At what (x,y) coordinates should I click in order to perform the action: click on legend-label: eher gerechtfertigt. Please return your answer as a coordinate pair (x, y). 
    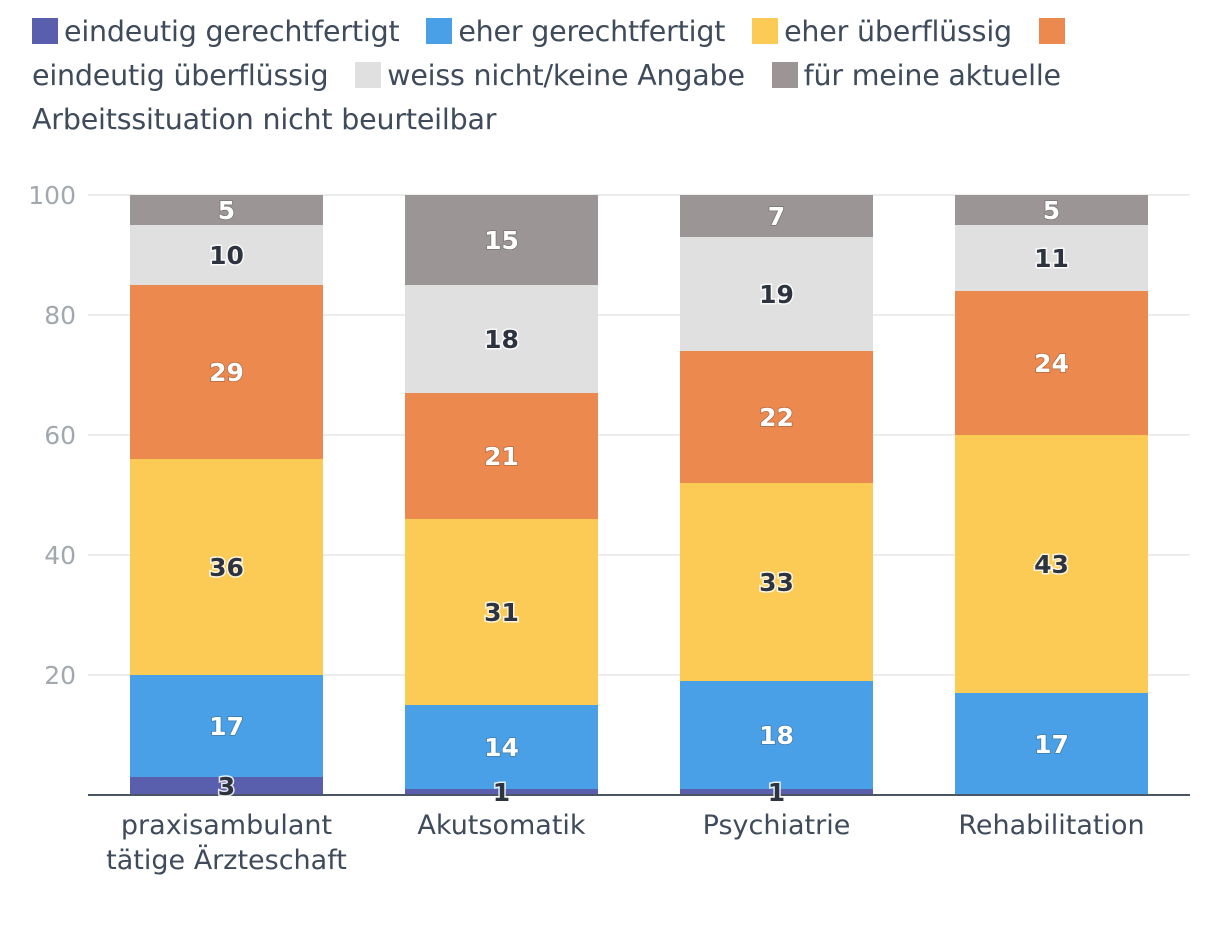
    Looking at the image, I should click on (592, 31).